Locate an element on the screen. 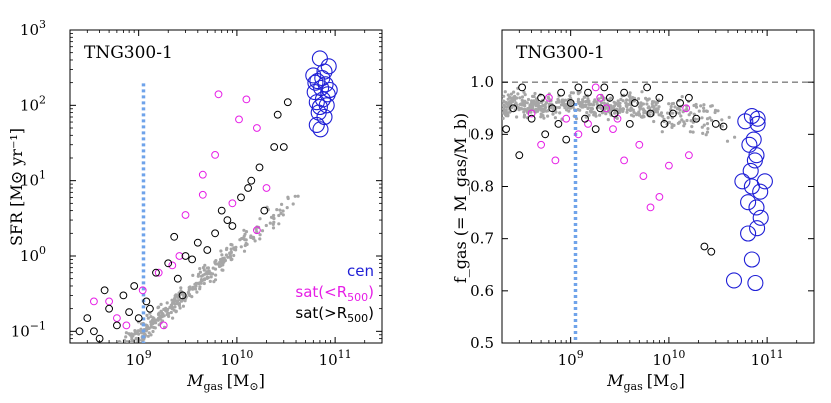  left-ytick-base: 10 is located at coordinates (29, 181).